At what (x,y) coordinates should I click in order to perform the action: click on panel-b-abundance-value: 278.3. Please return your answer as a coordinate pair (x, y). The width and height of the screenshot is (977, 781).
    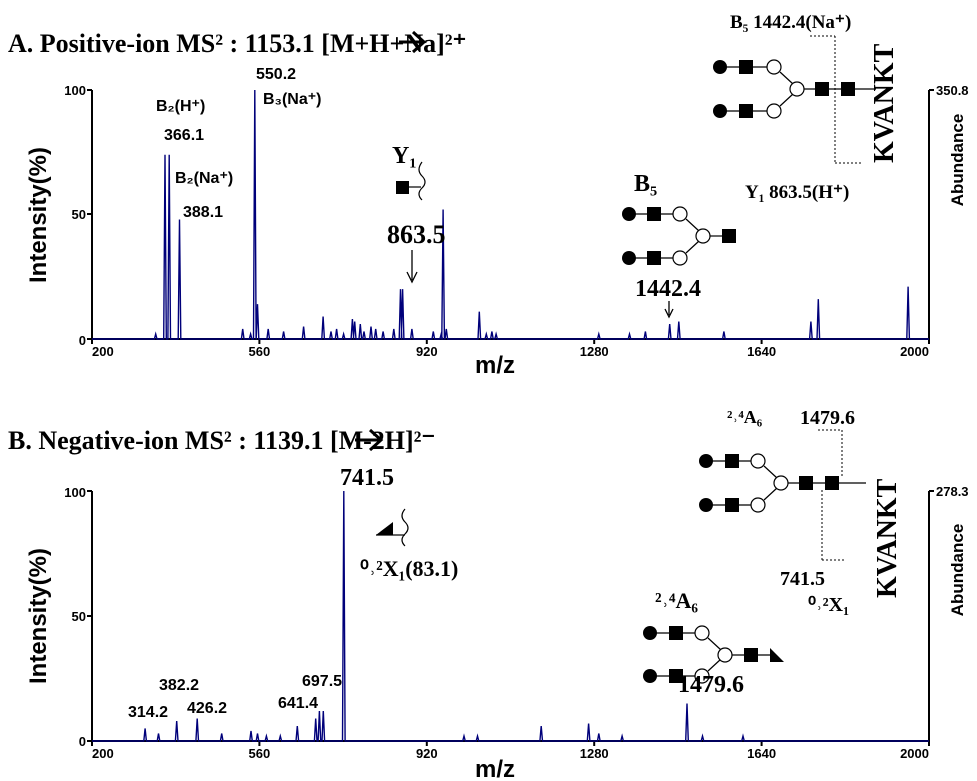
    Looking at the image, I should click on (952, 491).